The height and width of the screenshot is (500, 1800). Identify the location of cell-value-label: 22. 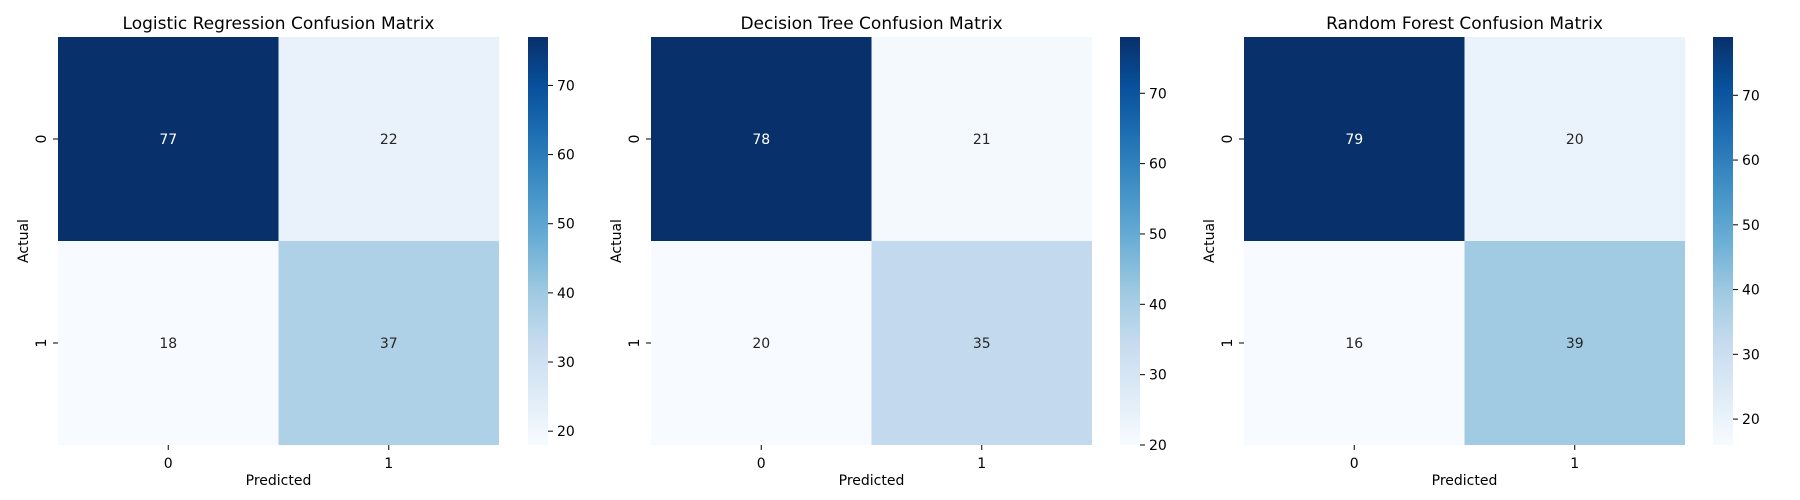
(389, 140).